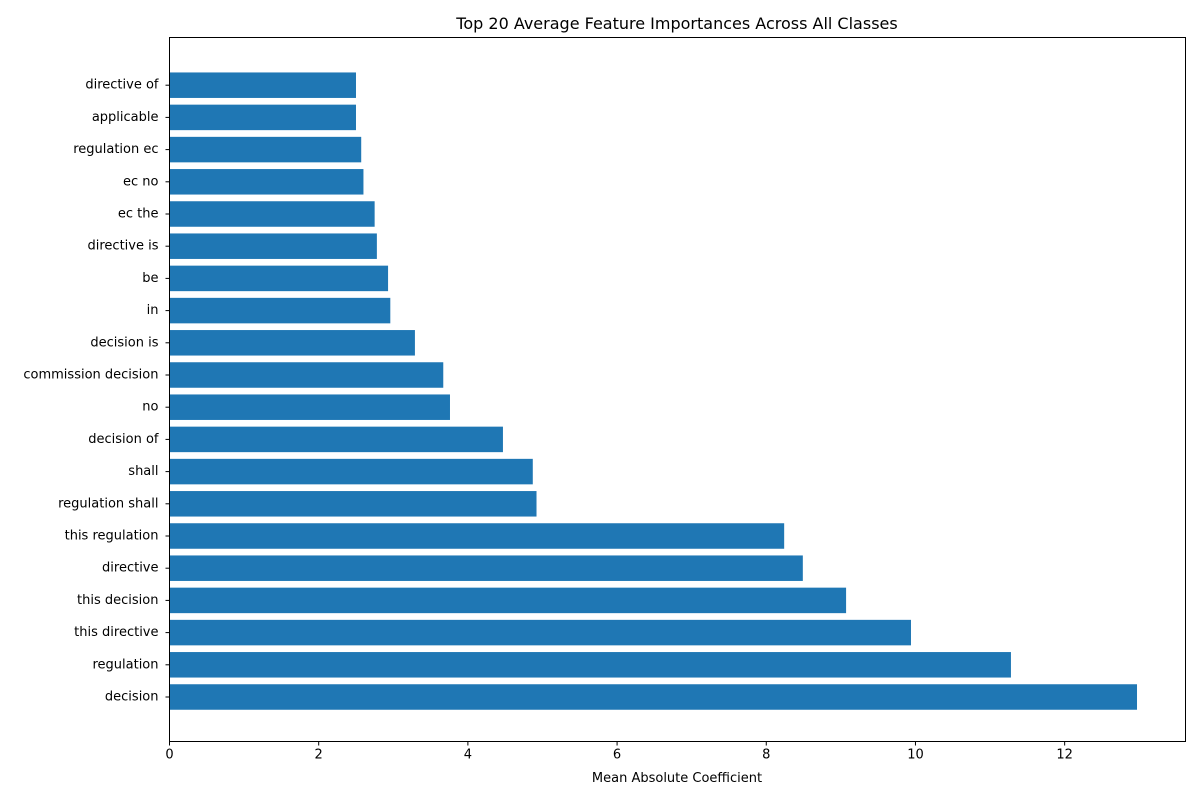  What do you see at coordinates (169, 755) in the screenshot?
I see `x-tick-label: 0` at bounding box center [169, 755].